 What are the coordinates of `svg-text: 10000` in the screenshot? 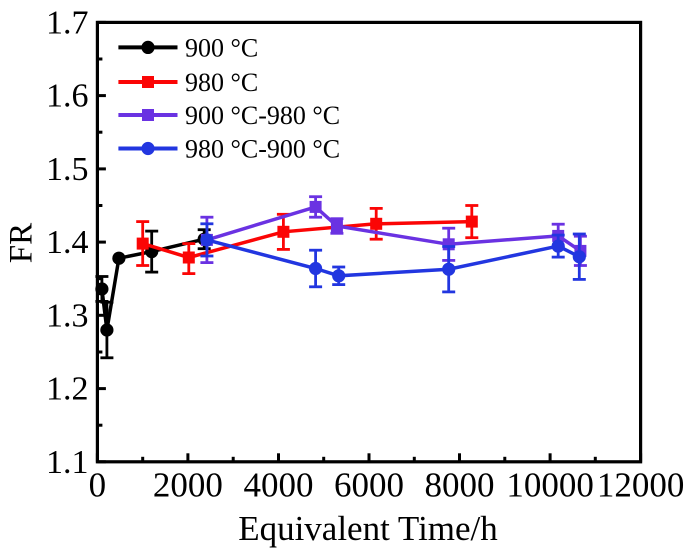 It's located at (550, 485).